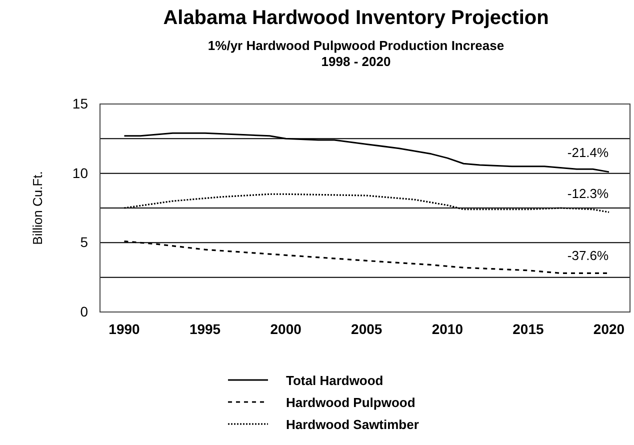 The height and width of the screenshot is (445, 634). I want to click on x-tick-label: 2020, so click(609, 328).